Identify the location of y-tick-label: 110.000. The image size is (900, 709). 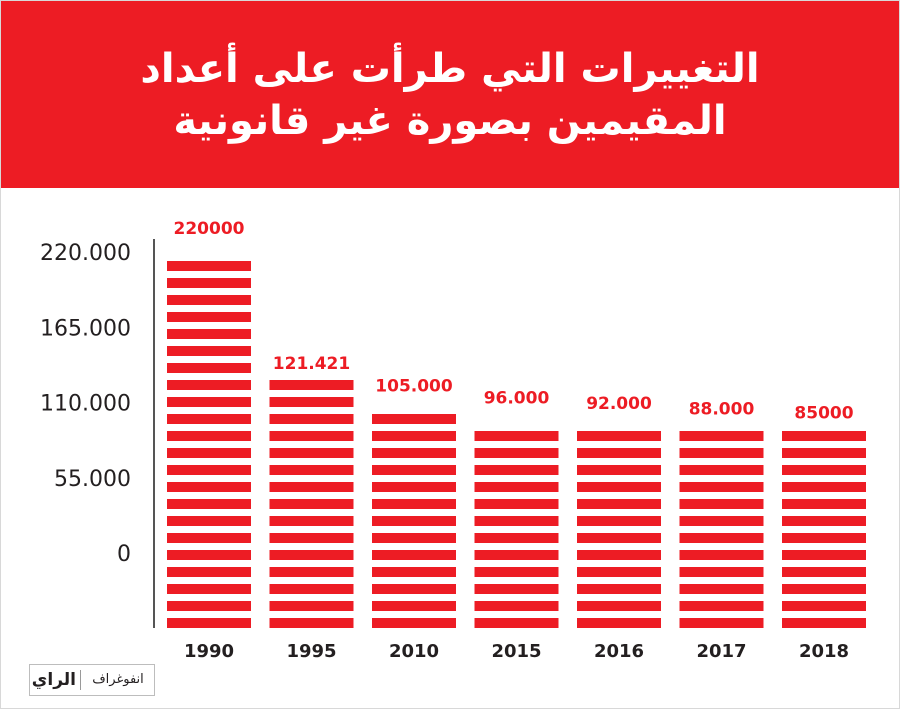
(85, 404).